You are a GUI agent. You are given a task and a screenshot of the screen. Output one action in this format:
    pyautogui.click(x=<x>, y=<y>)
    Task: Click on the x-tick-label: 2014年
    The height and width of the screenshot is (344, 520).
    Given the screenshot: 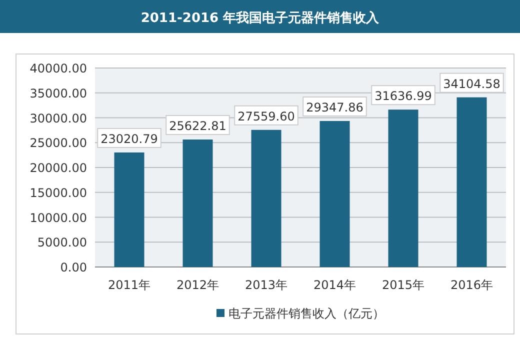 What is the action you would take?
    pyautogui.click(x=334, y=285)
    